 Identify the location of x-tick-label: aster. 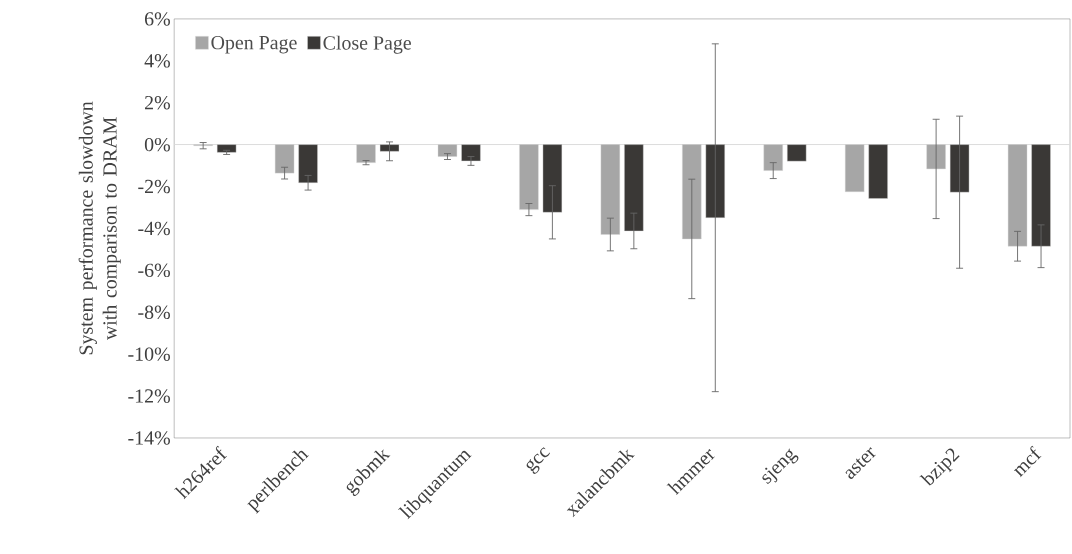
(860, 462).